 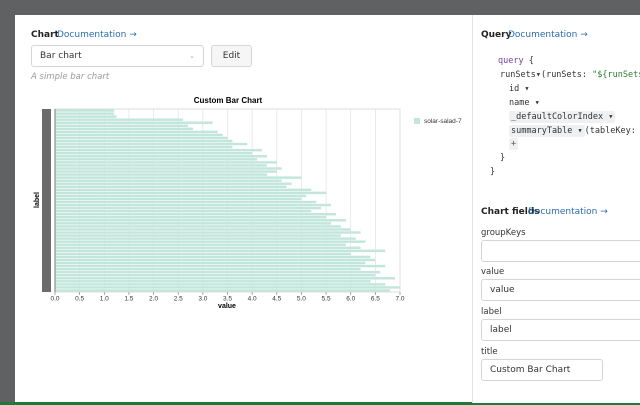 What do you see at coordinates (510, 212) in the screenshot?
I see `heading: Chart fields` at bounding box center [510, 212].